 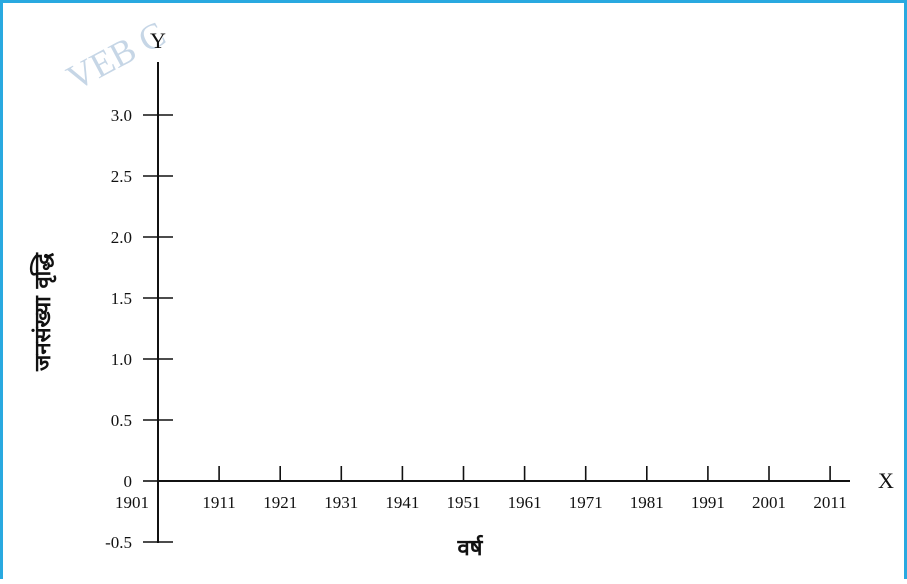 What do you see at coordinates (132, 502) in the screenshot?
I see `x-tick-label: 1901` at bounding box center [132, 502].